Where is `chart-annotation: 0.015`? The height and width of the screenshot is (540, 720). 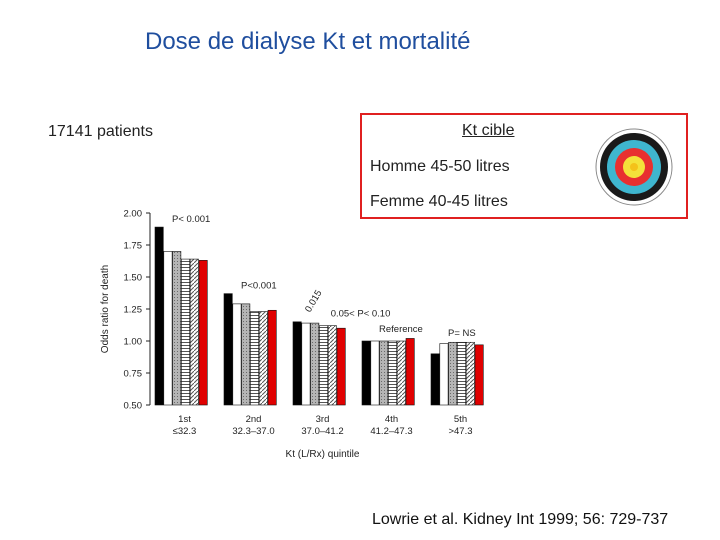
chart-annotation: 0.015 is located at coordinates (313, 301).